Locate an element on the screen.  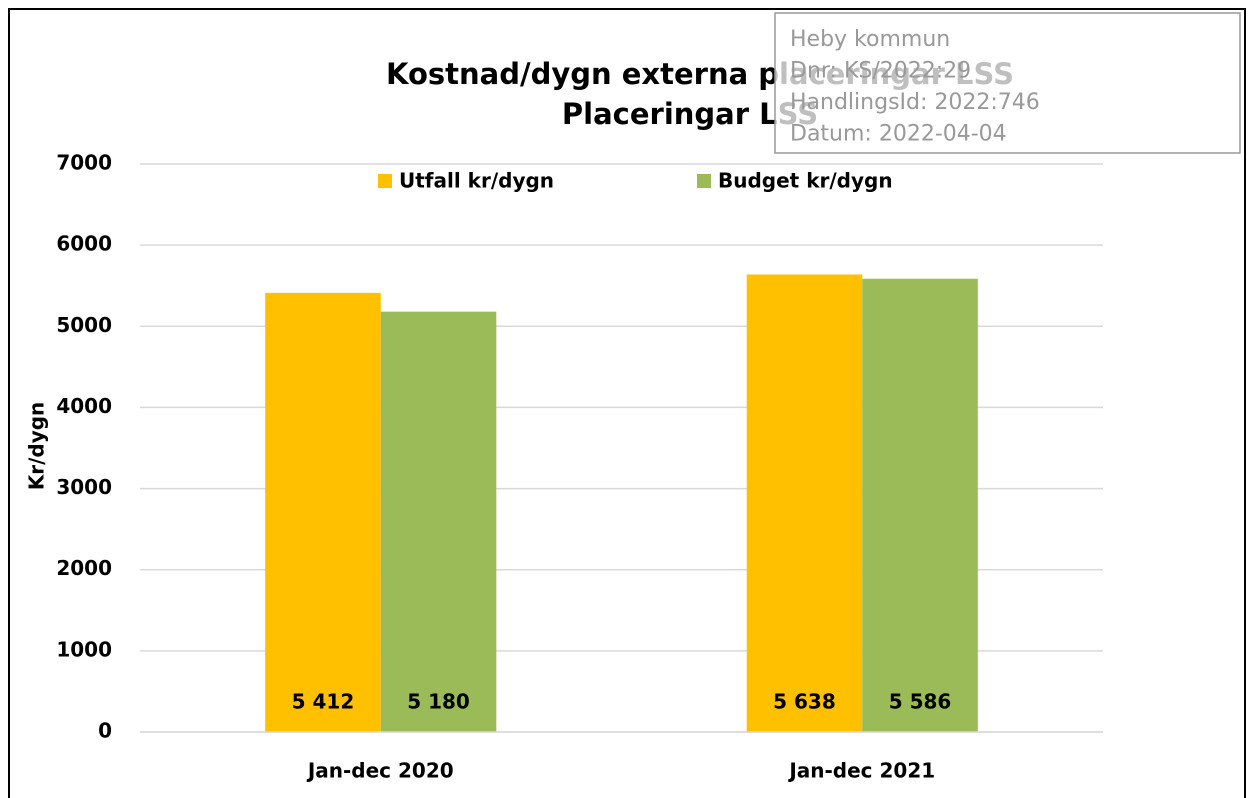
data-label: 5 586 is located at coordinates (920, 702).